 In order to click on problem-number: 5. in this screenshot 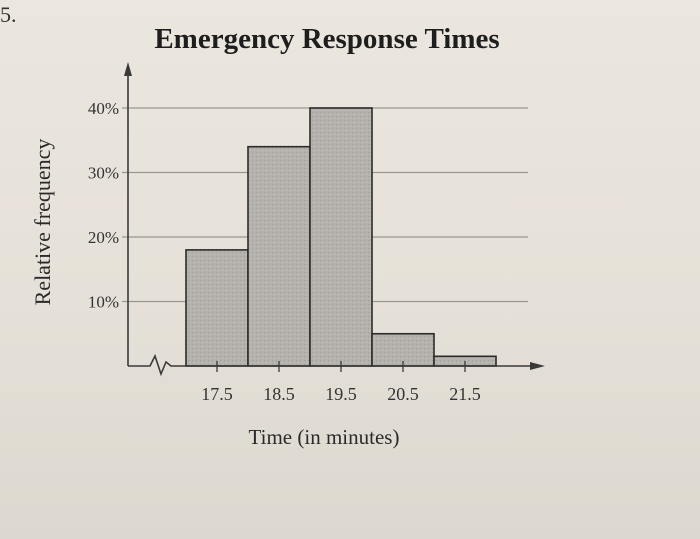, I will do `click(8, 14)`.